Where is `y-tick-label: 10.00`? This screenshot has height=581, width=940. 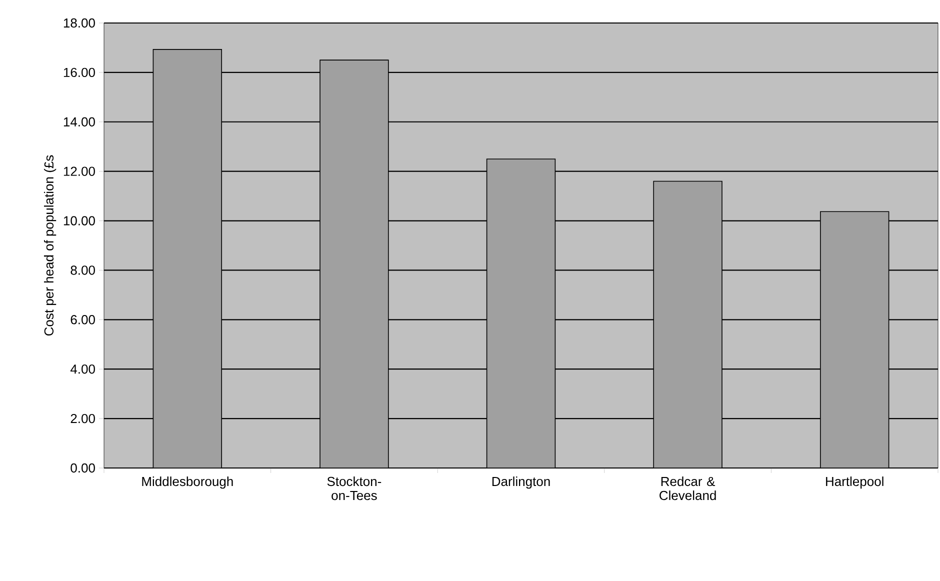
y-tick-label: 10.00 is located at coordinates (79, 221).